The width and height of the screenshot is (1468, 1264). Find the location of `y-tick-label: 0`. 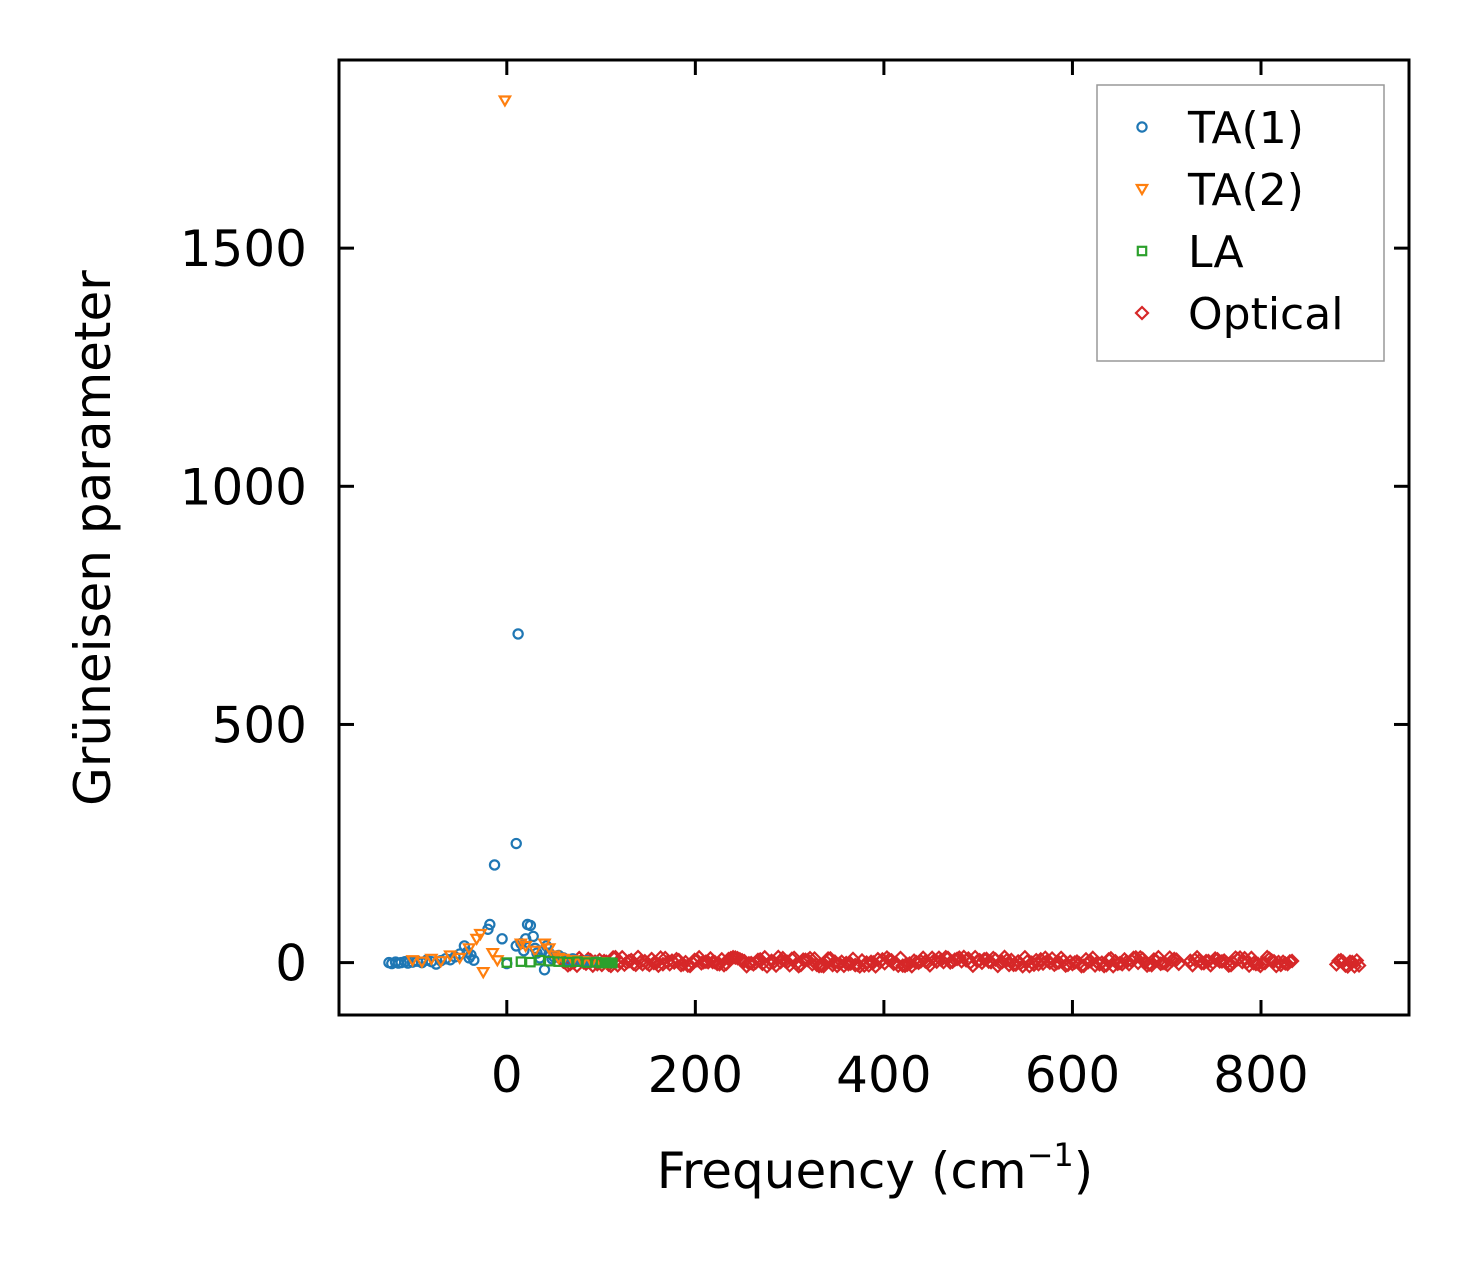

y-tick-label: 0 is located at coordinates (291, 964).